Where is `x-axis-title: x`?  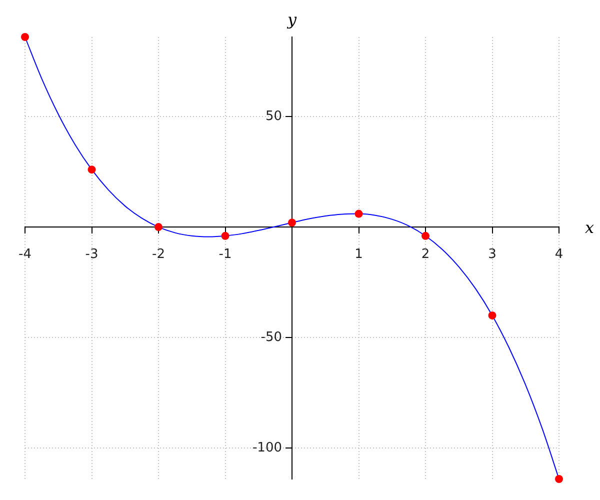 x-axis-title: x is located at coordinates (589, 228).